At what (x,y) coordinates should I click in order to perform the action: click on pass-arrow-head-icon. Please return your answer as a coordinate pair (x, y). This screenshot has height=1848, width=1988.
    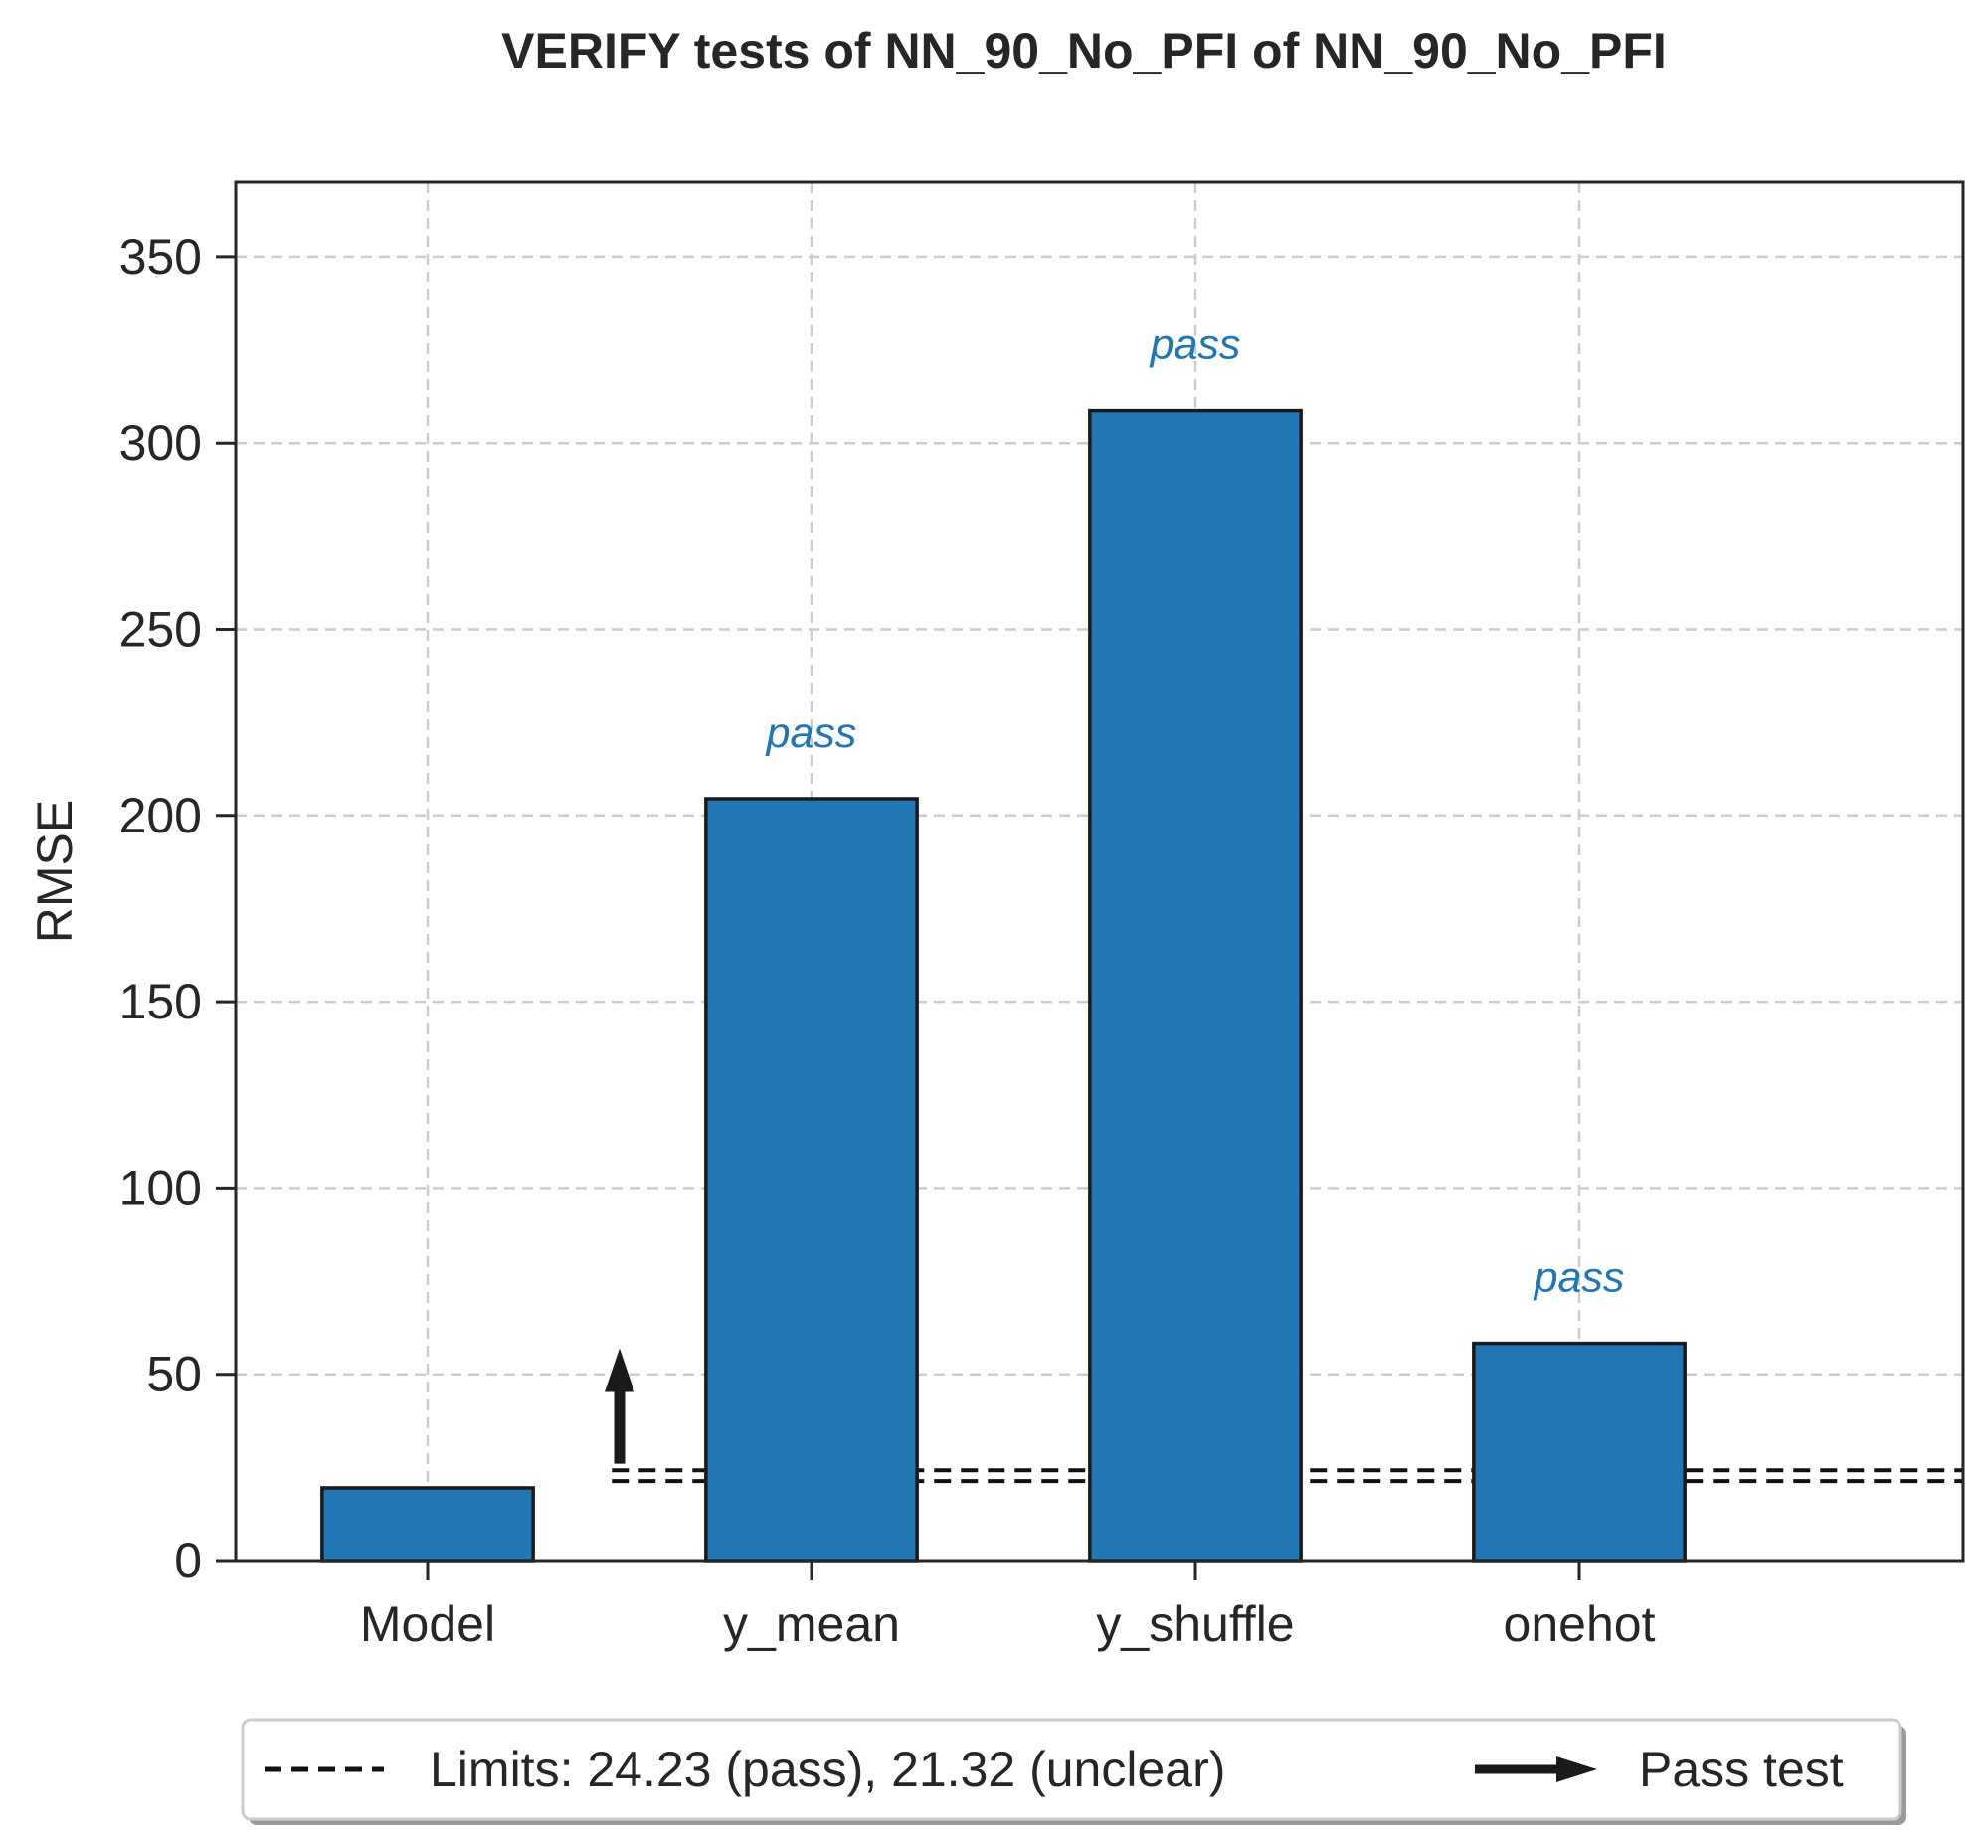
    Looking at the image, I should click on (619, 1370).